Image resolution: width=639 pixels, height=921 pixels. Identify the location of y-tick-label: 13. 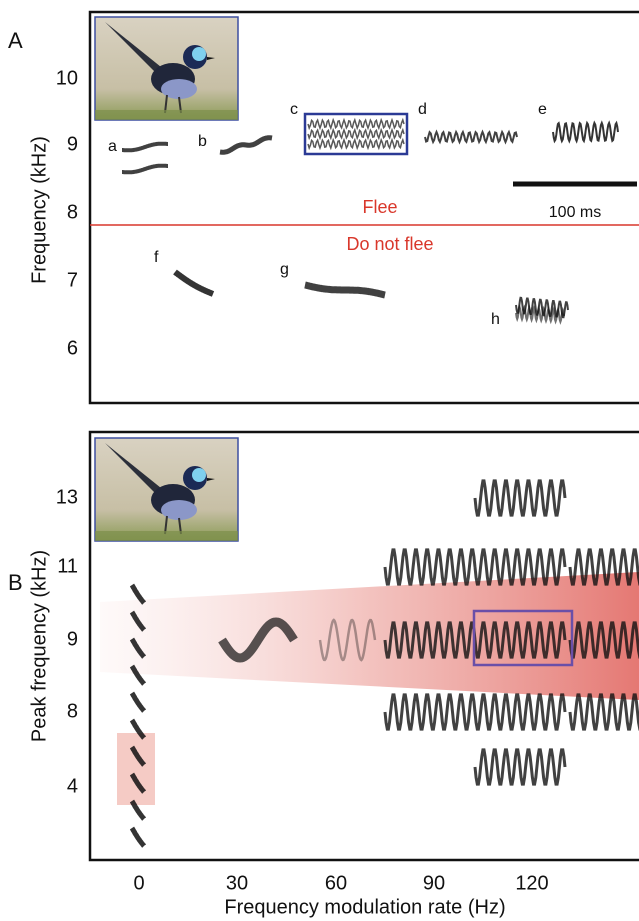
(67, 497).